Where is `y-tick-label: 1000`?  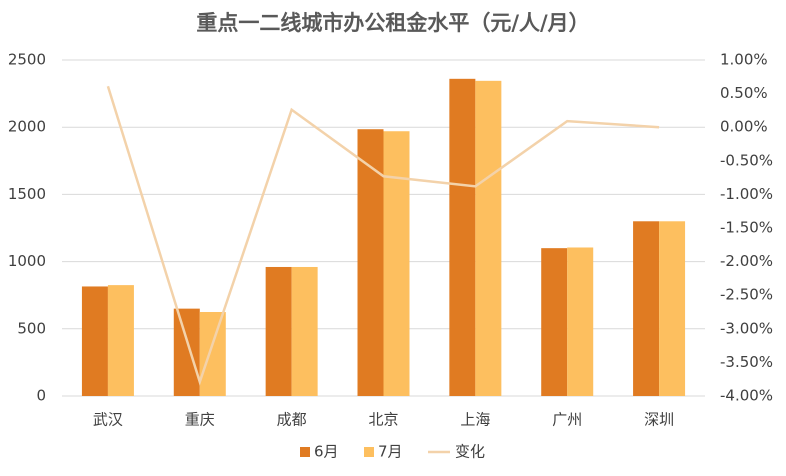 y-tick-label: 1000 is located at coordinates (27, 261).